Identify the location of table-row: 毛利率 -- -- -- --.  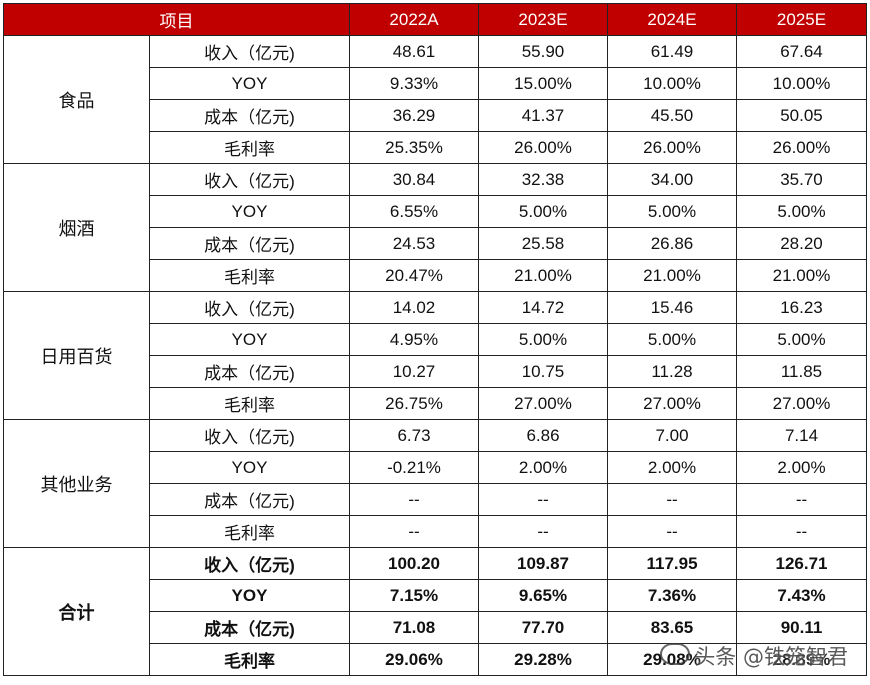
(435, 531).